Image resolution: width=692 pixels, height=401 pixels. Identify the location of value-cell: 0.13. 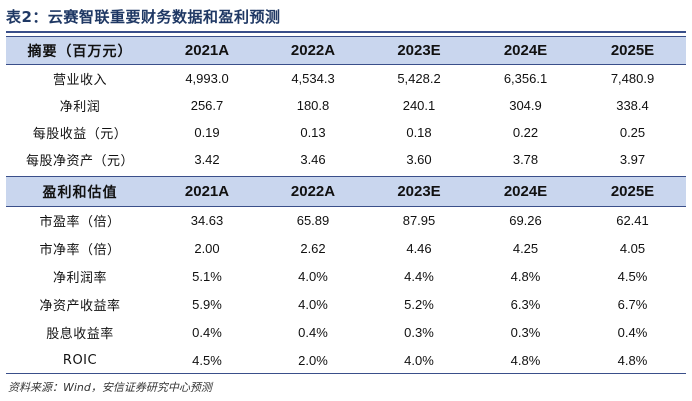
(313, 132).